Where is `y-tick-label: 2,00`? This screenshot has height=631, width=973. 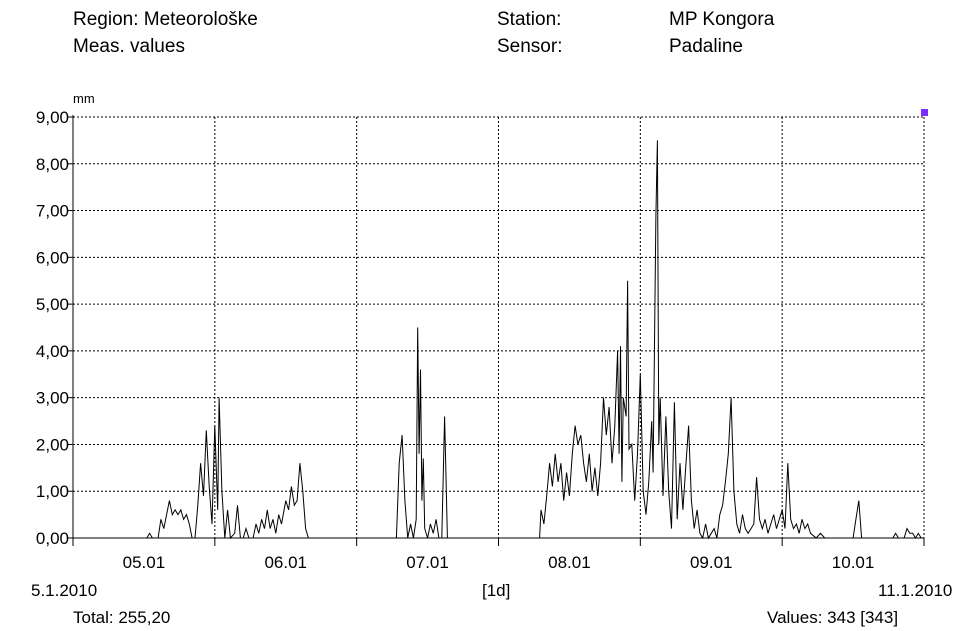 y-tick-label: 2,00 is located at coordinates (52, 444).